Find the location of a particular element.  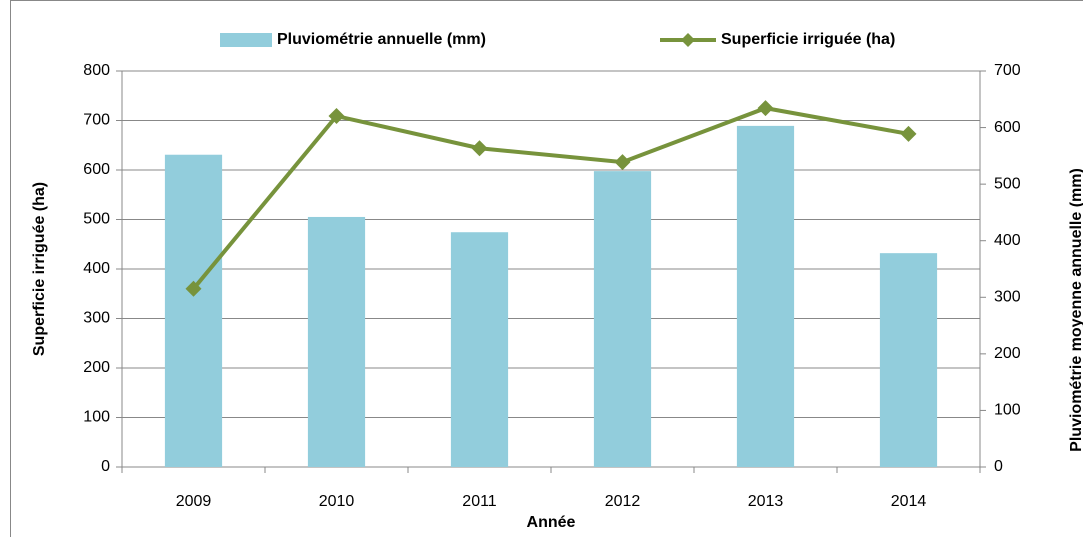

y2-tick-label: 400 is located at coordinates (1007, 240).